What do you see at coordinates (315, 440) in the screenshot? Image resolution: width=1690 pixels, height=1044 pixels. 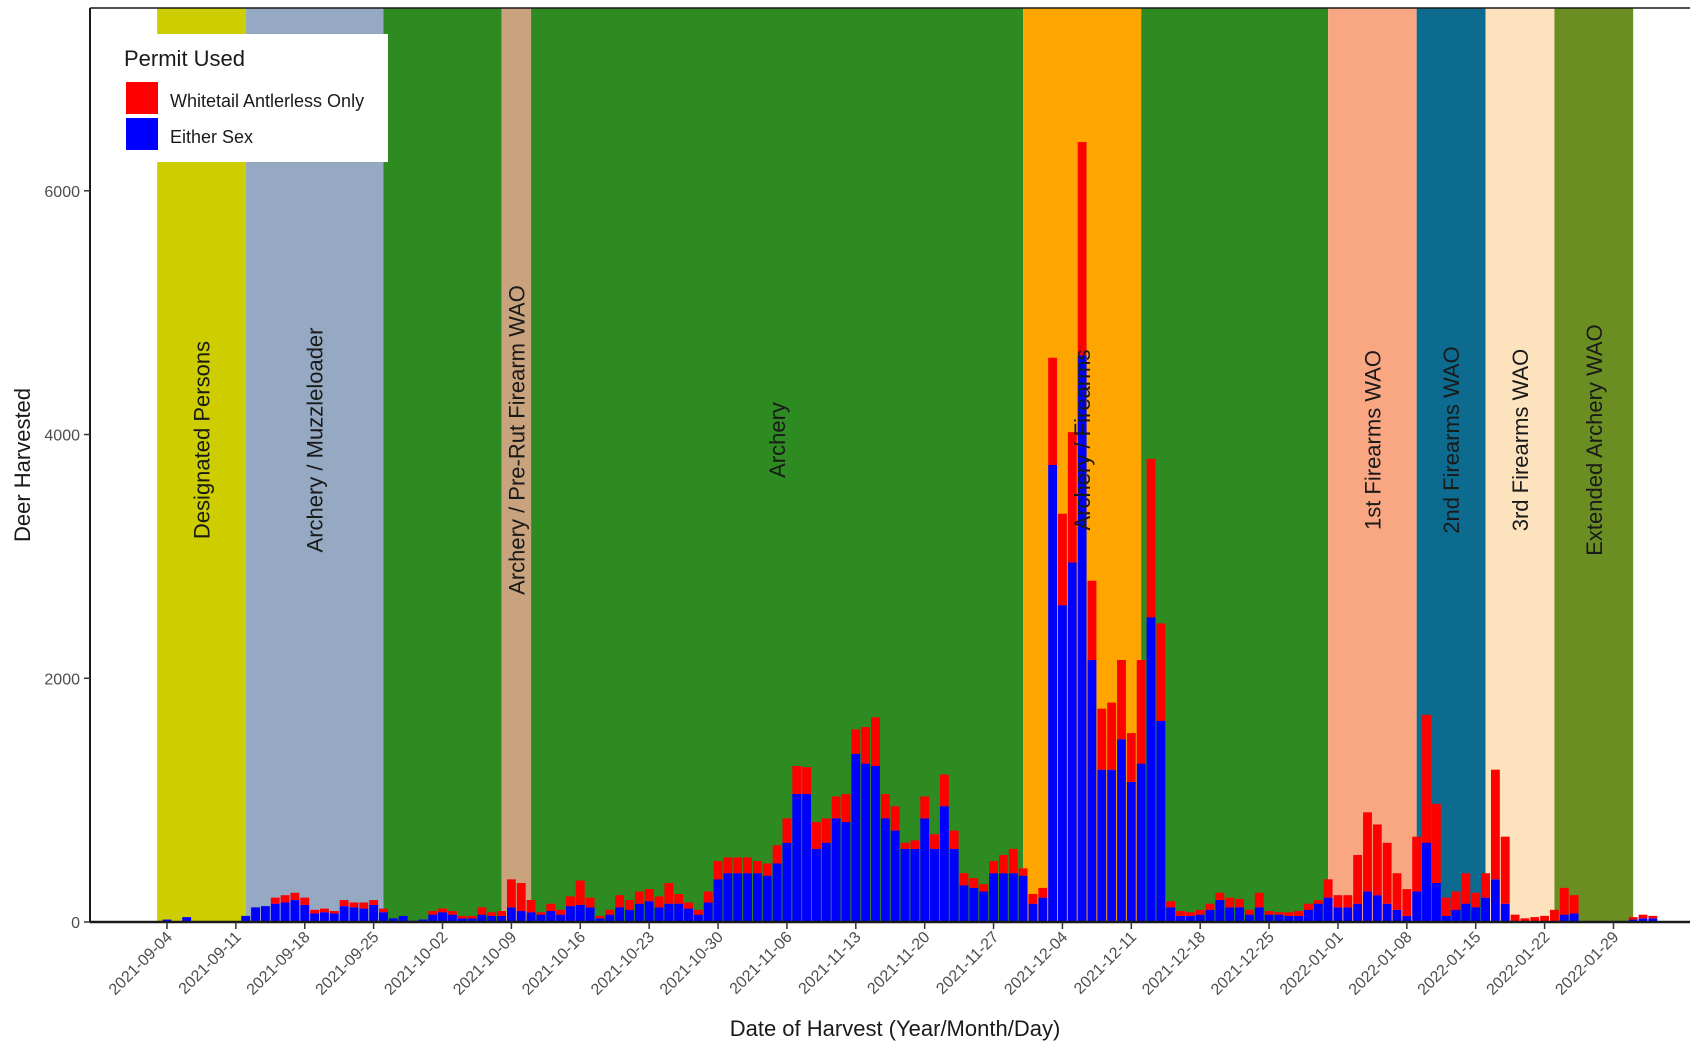 I see `season-label: Archery / Muzzleloader` at bounding box center [315, 440].